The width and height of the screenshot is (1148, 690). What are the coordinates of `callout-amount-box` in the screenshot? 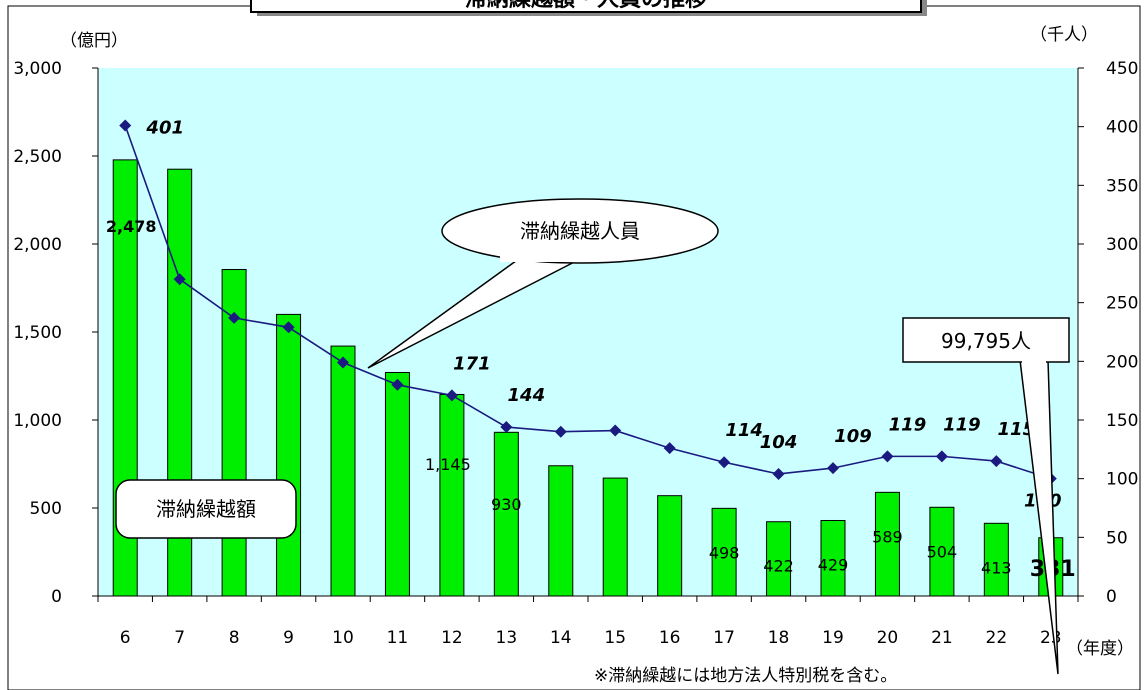 It's located at (206, 509).